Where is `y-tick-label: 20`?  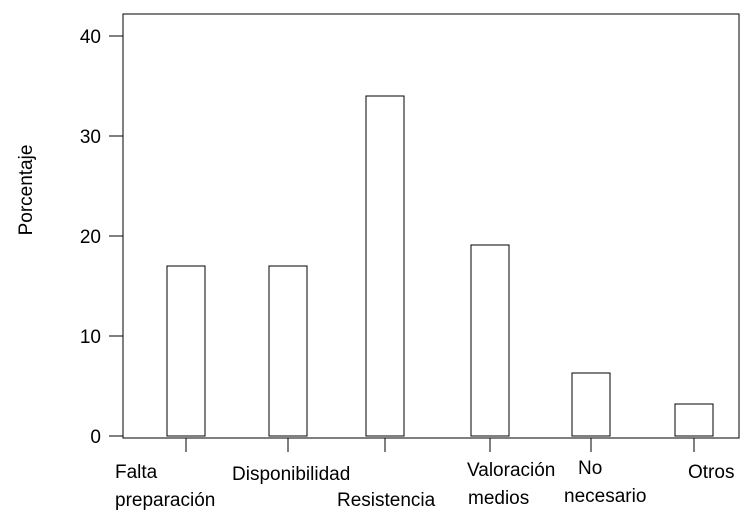
y-tick-label: 20 is located at coordinates (90, 237).